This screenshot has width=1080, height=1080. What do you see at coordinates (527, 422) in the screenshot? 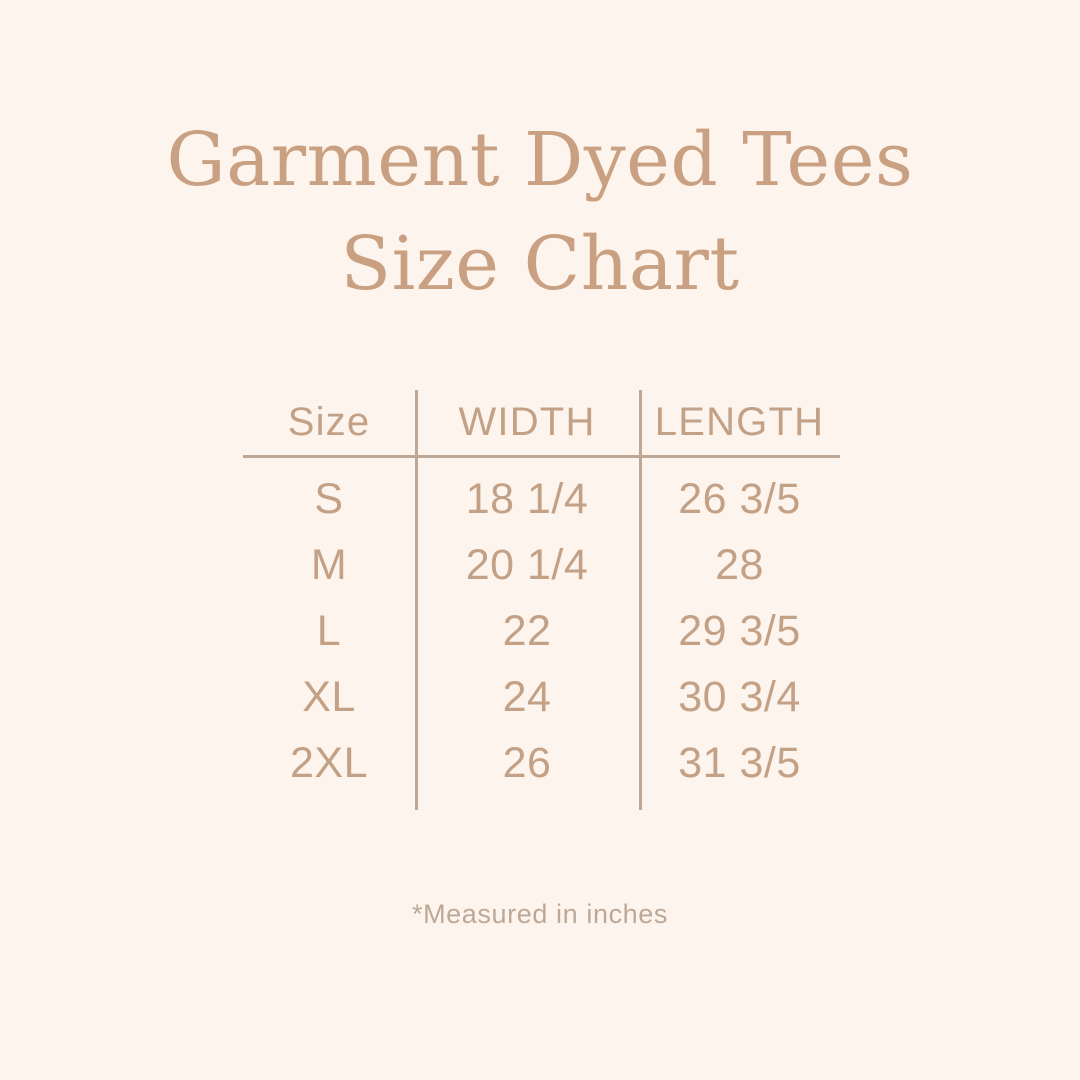
I see `header-width: WIDTH` at bounding box center [527, 422].